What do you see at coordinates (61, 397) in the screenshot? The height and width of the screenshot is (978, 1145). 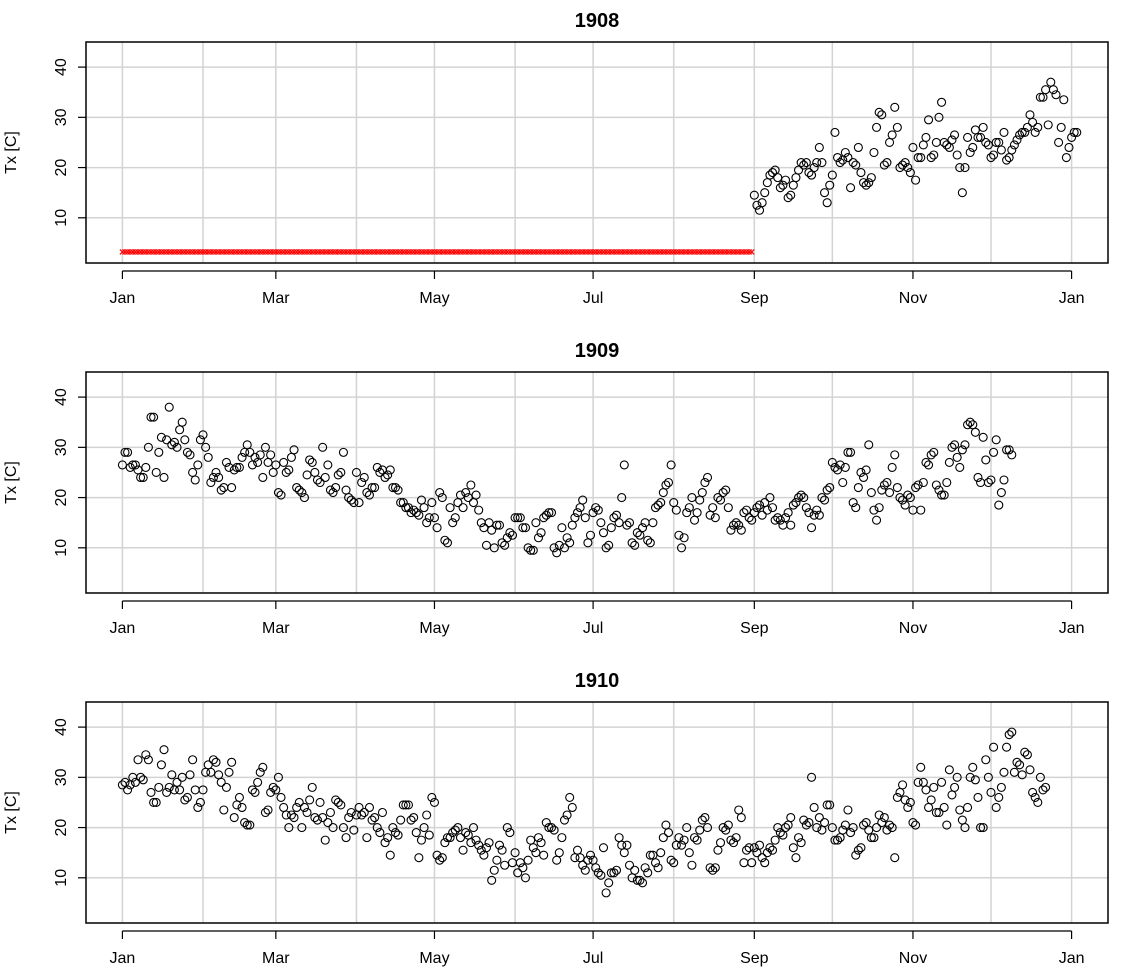 I see `y-tick-label: 40` at bounding box center [61, 397].